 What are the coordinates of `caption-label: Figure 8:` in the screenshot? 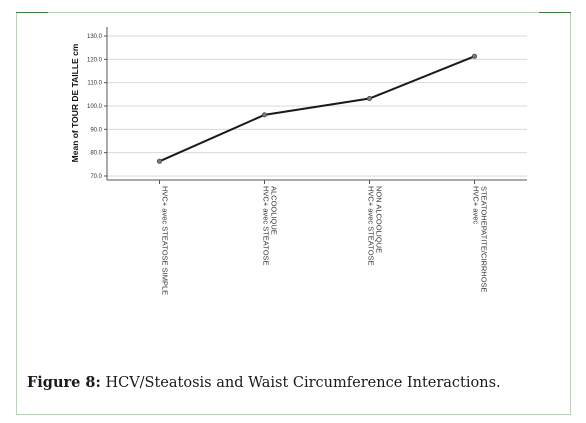 It's located at (64, 382).